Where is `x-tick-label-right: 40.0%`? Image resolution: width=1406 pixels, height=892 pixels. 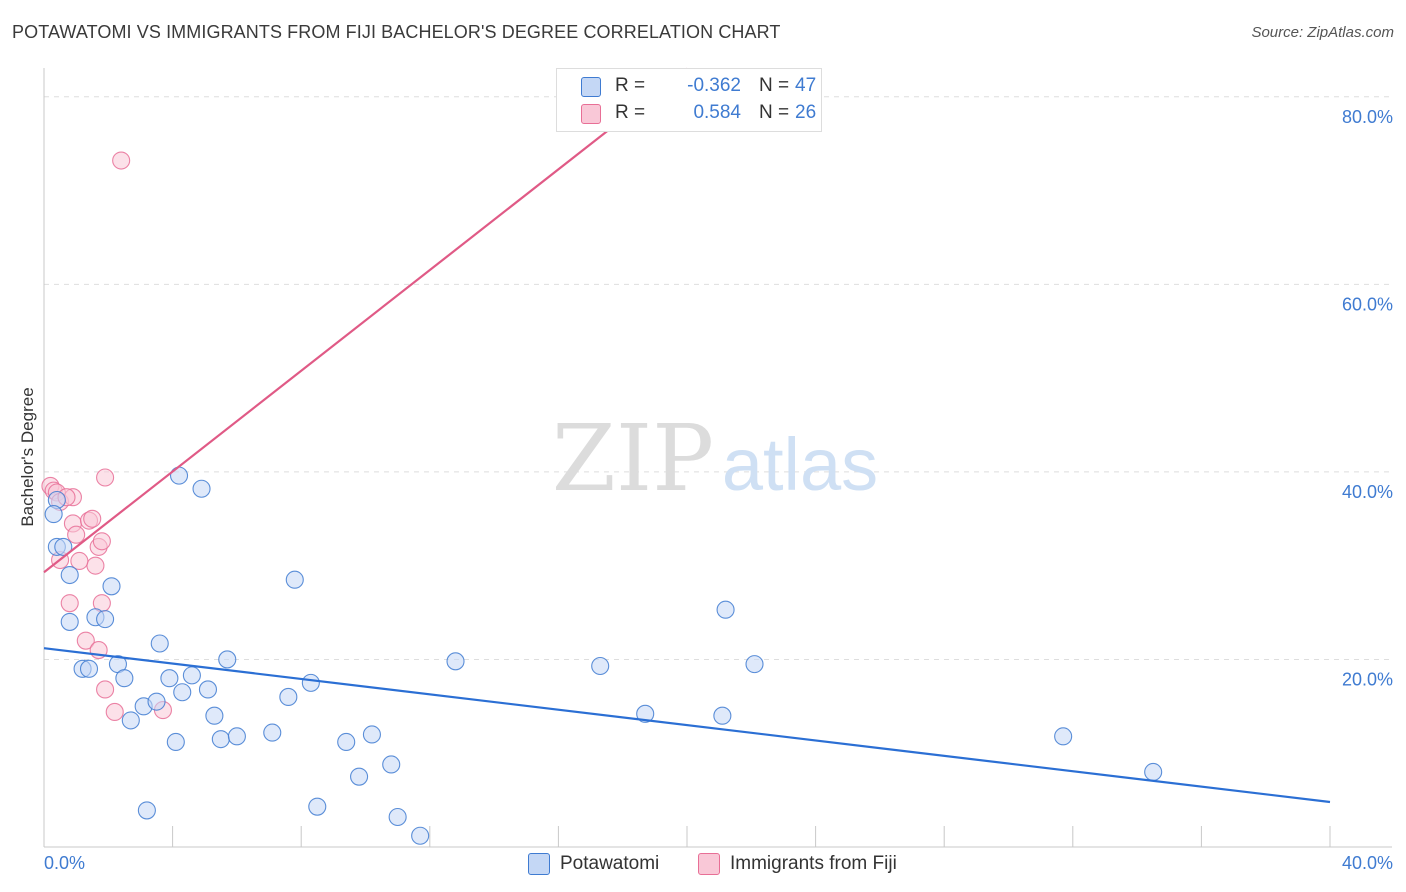
x-tick-label-right: 40.0% is located at coordinates (1367, 863).